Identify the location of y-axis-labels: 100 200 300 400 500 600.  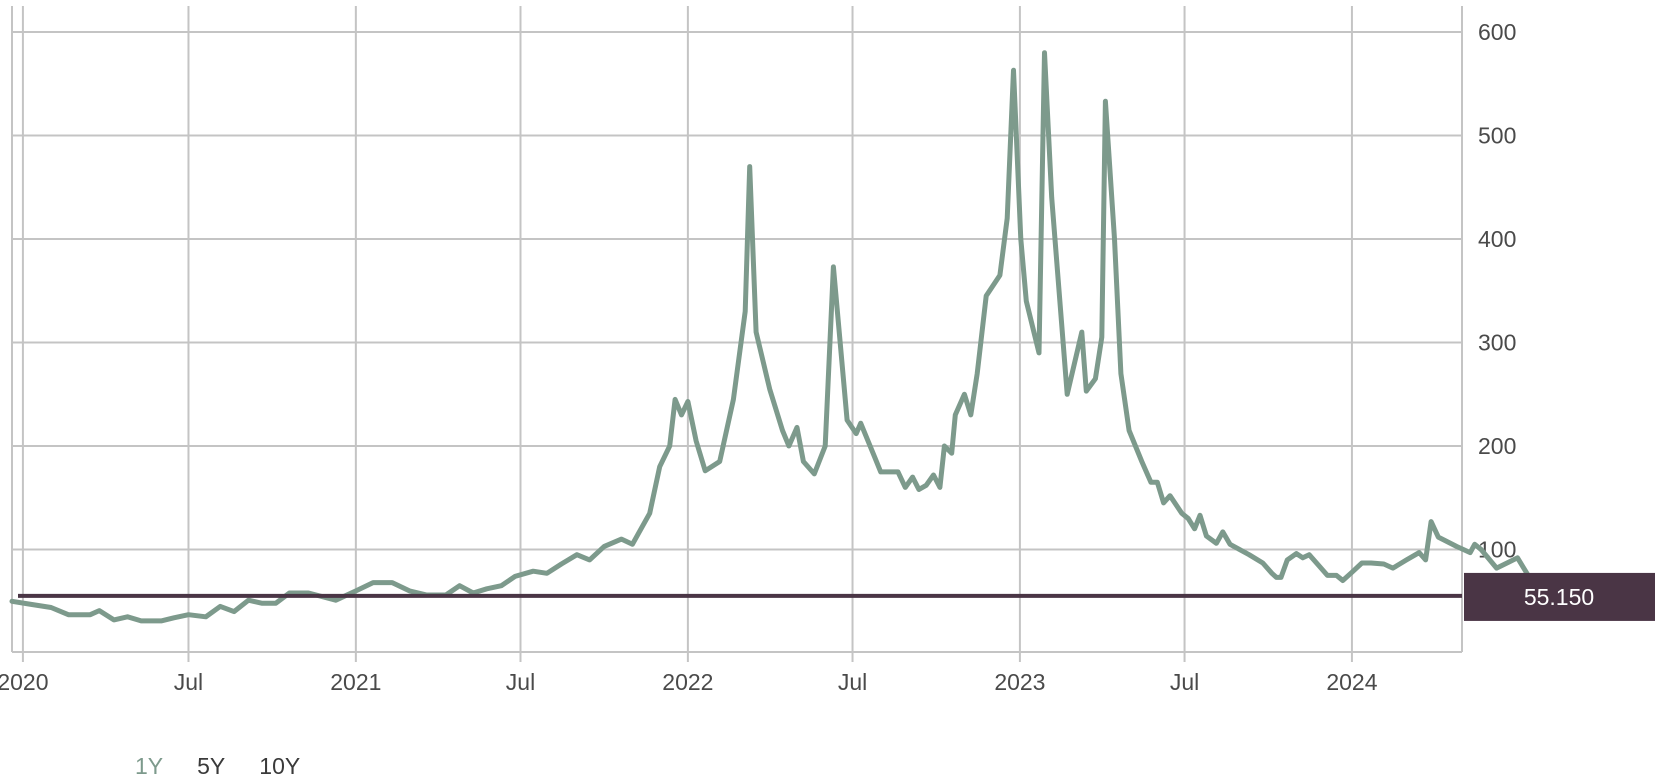
(1497, 291).